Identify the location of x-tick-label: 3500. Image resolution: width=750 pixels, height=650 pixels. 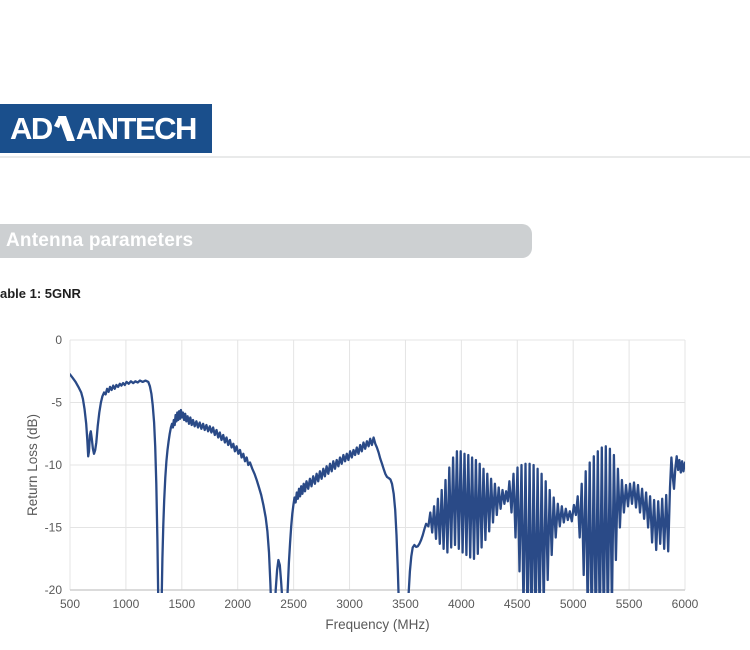
(405, 604).